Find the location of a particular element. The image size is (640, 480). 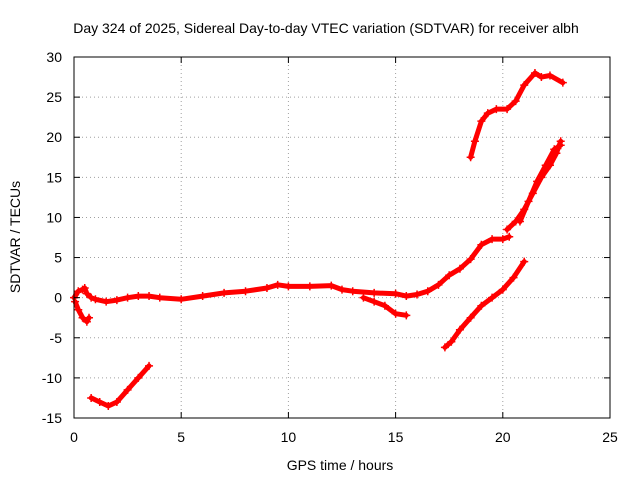

y-tick-label: -10 is located at coordinates (52, 378).